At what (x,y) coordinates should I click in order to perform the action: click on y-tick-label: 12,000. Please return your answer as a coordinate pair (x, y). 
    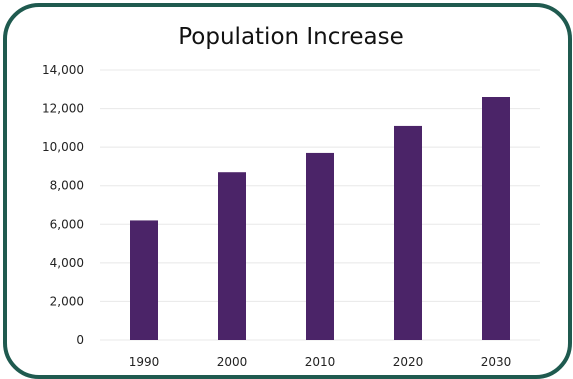
    Looking at the image, I should click on (63, 109).